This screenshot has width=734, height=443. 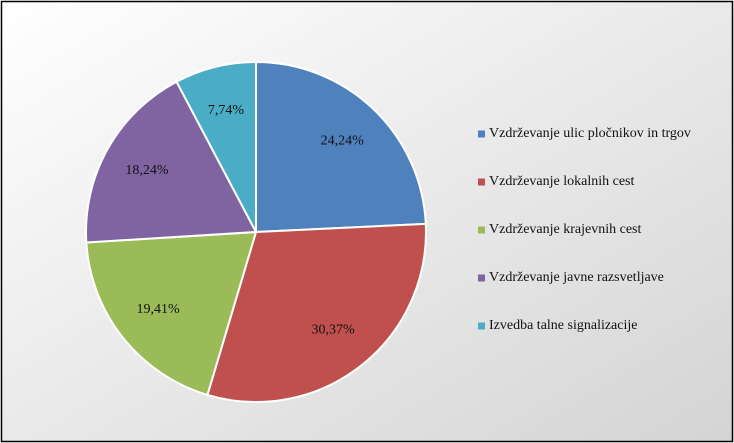 I want to click on data-label: 19,41%, so click(x=159, y=309).